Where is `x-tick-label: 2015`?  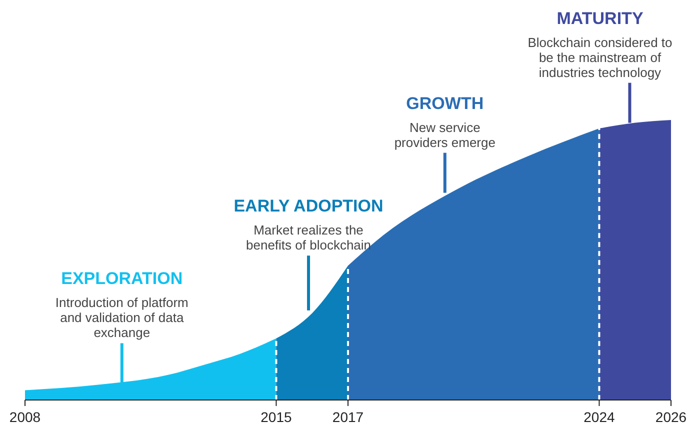 x-tick-label: 2015 is located at coordinates (276, 417).